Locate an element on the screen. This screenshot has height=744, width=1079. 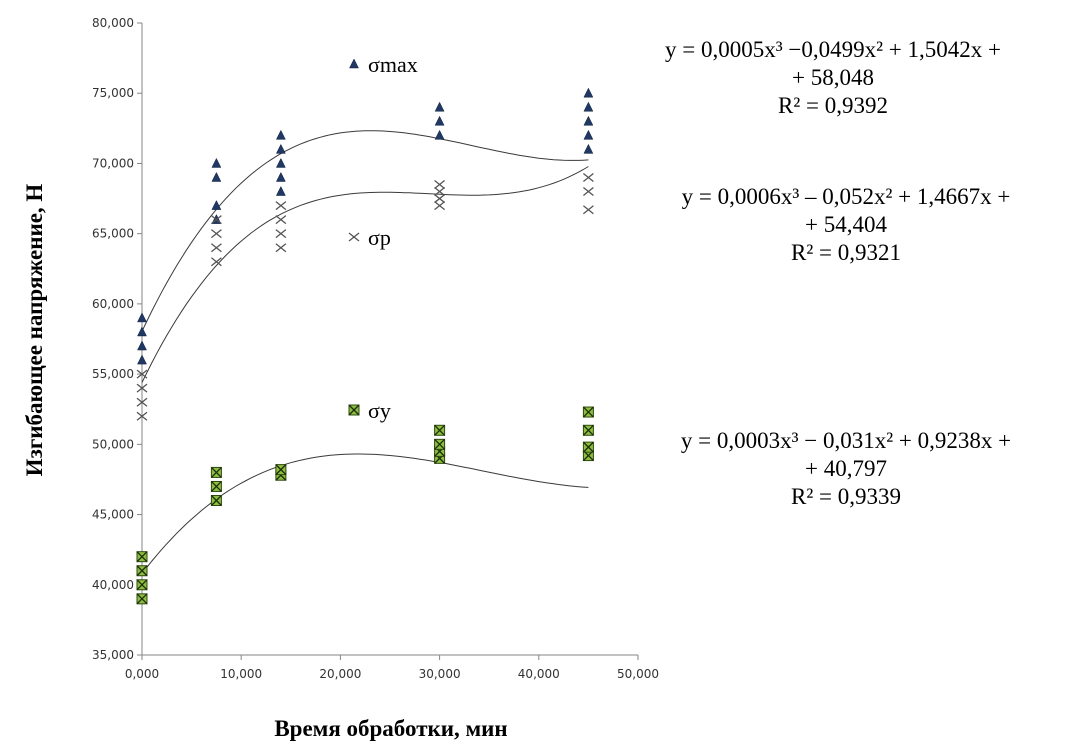
trendline-x is located at coordinates (365, 274).